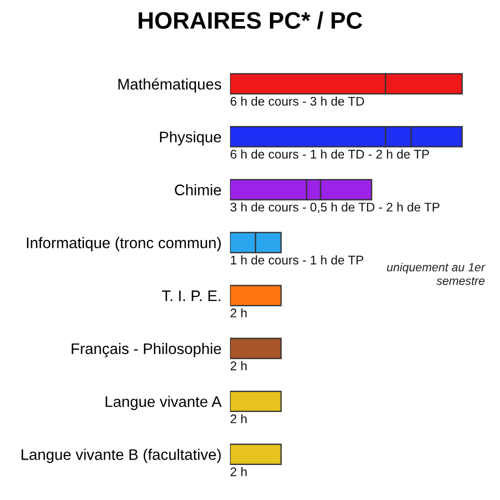  Describe the element at coordinates (297, 101) in the screenshot. I see `total-label: 6 h de cours - 3 h de TD` at that location.